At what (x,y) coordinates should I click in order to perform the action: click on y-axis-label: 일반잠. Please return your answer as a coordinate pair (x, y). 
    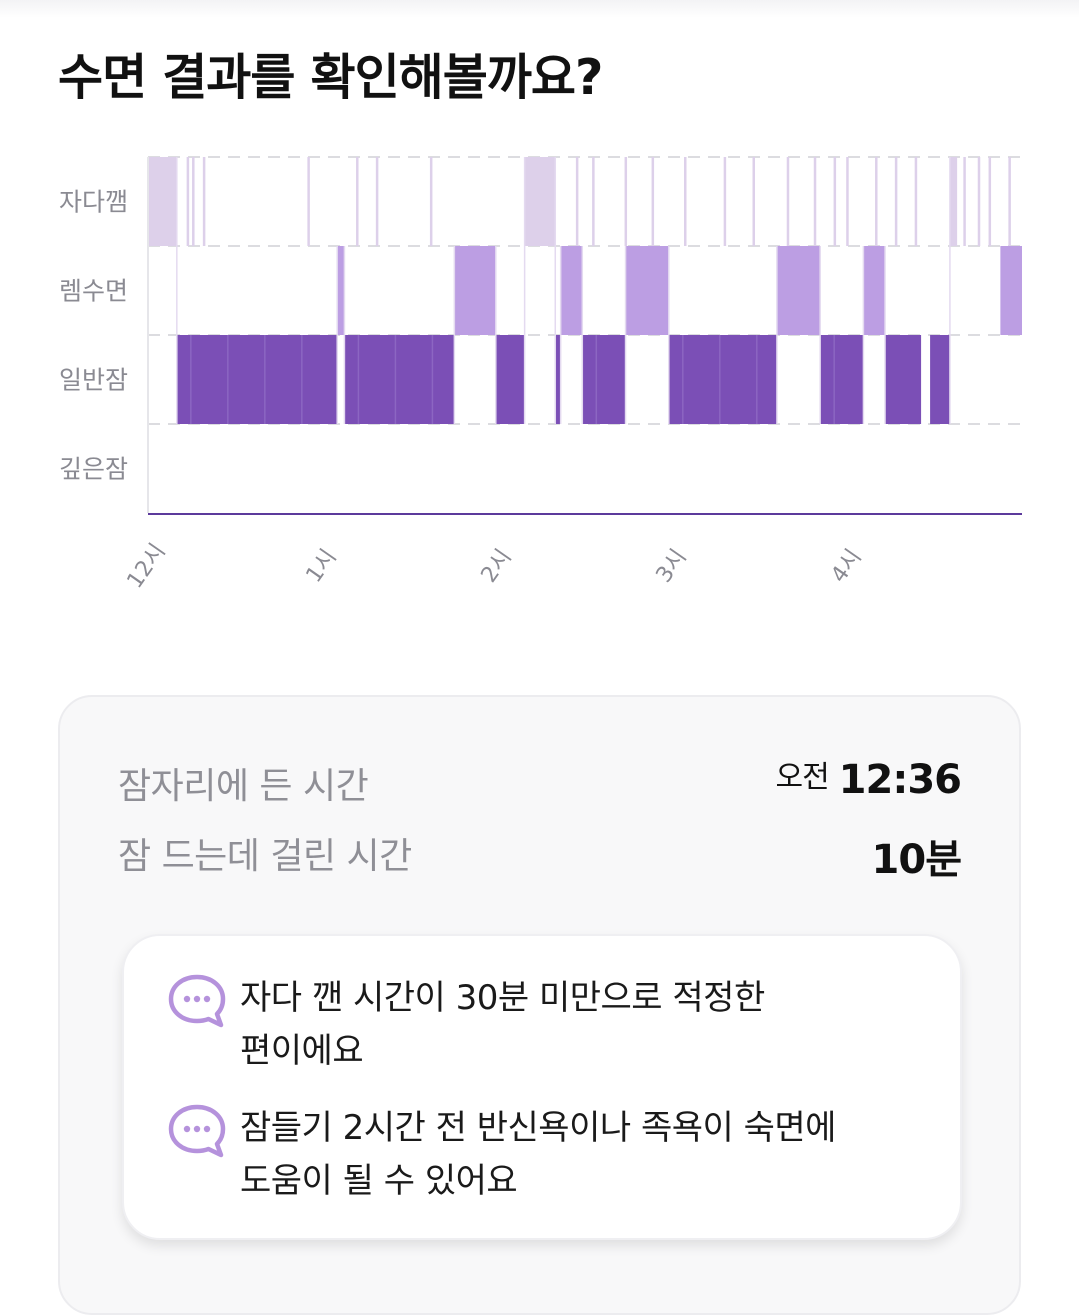
    Looking at the image, I should click on (93, 380).